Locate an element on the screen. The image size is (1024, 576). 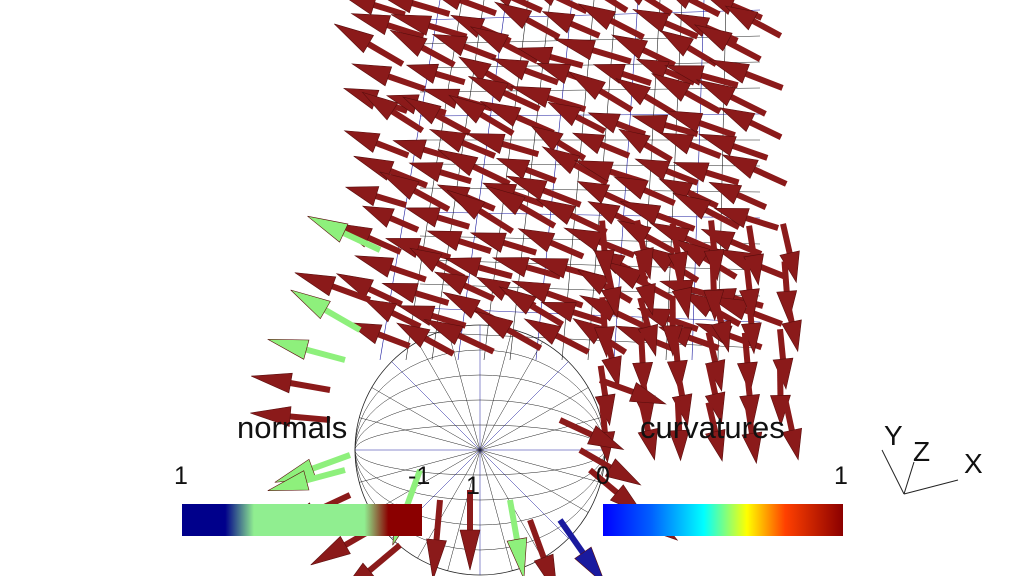
axis-y-label: Y is located at coordinates (893, 435).